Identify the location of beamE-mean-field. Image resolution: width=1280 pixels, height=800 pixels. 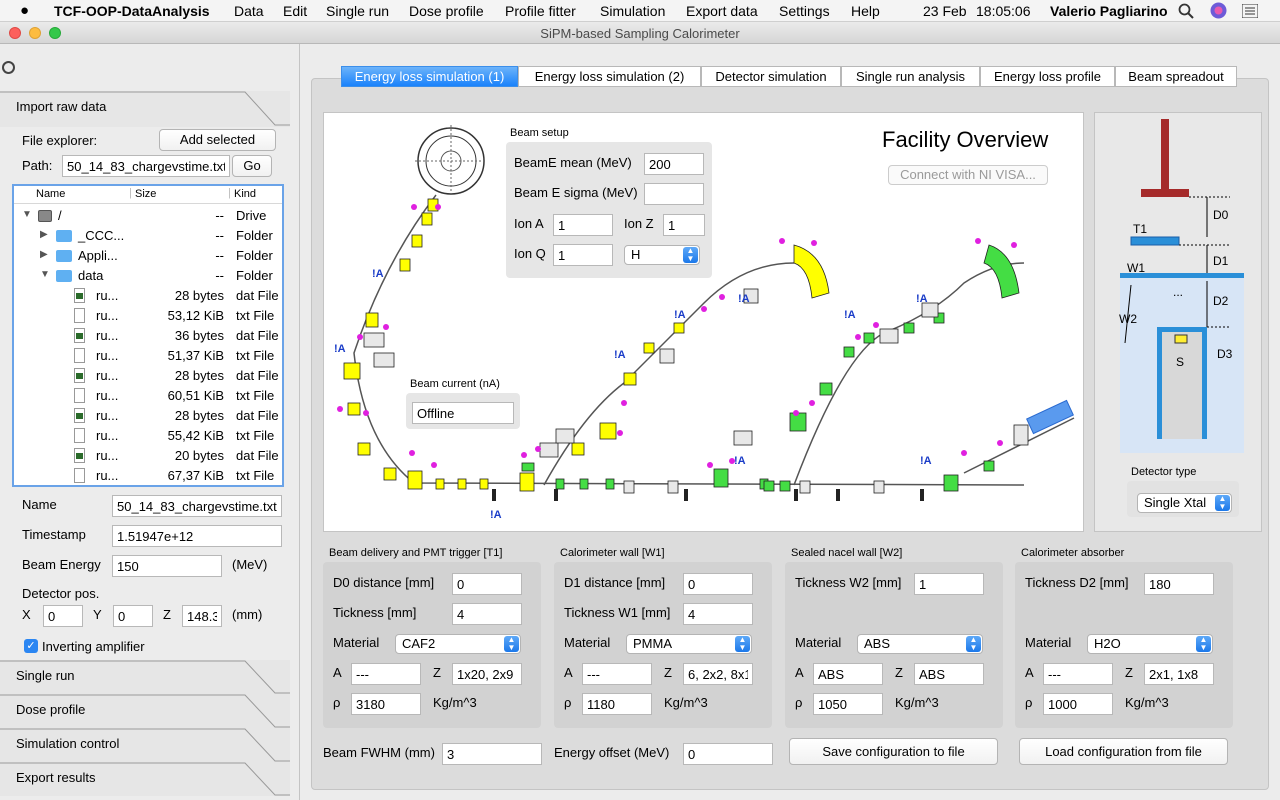
(674, 164).